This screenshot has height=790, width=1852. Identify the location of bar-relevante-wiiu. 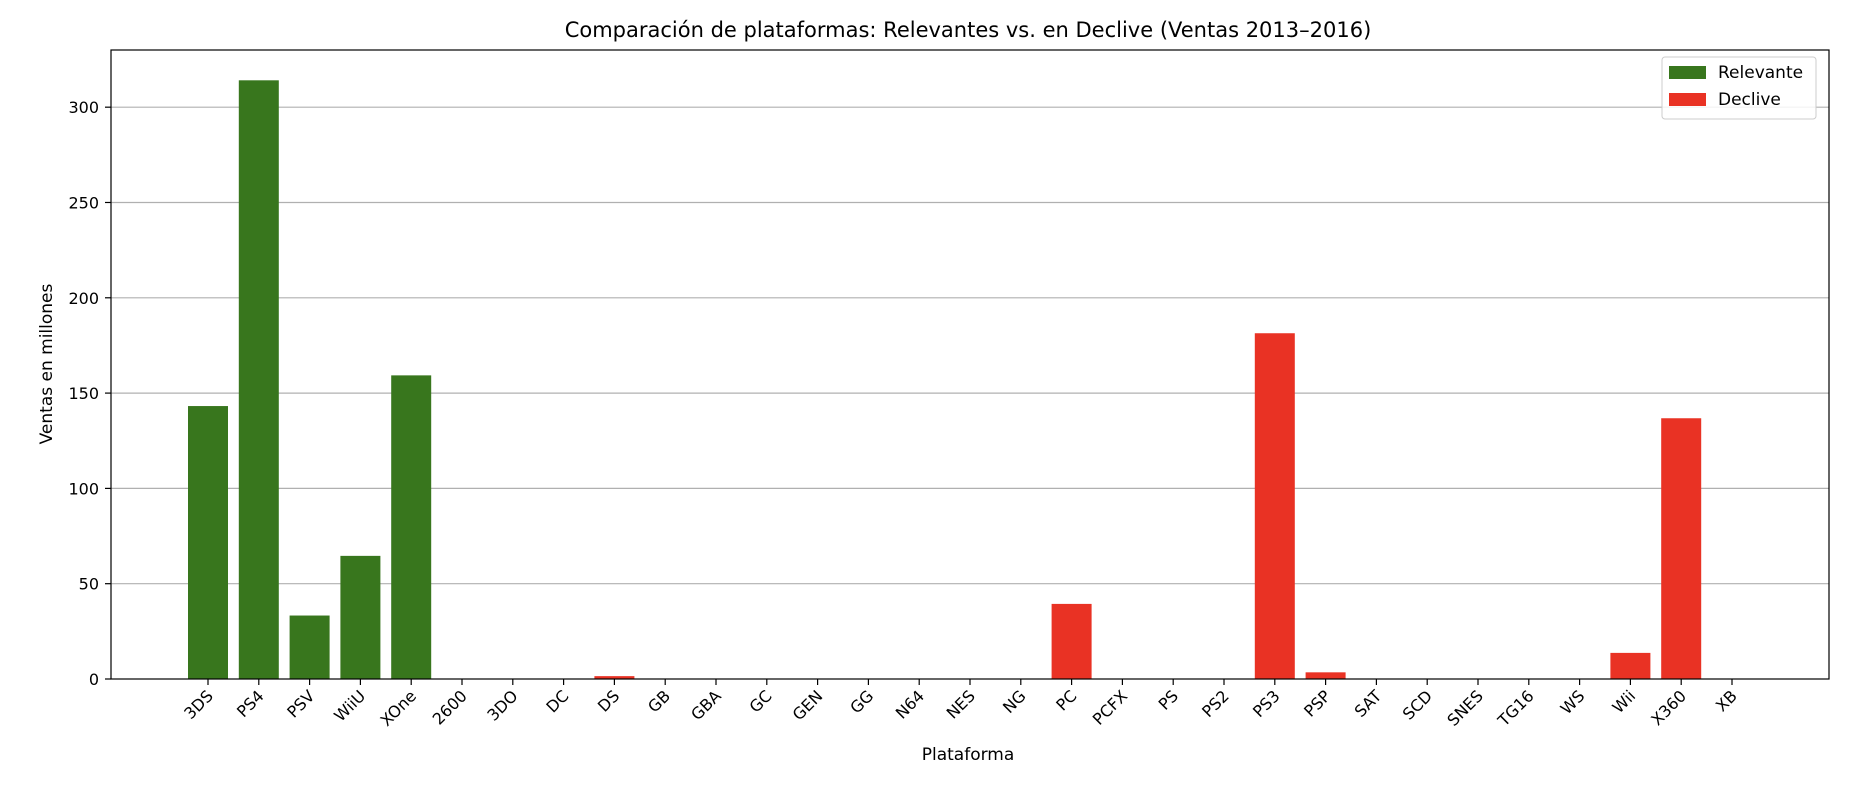
(360, 617).